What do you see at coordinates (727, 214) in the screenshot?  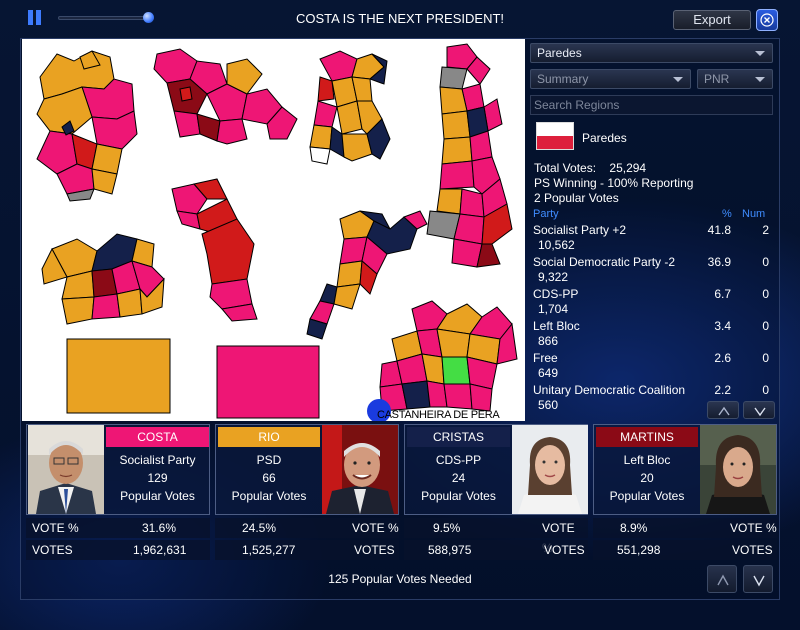 I see `col-pct-header: %` at bounding box center [727, 214].